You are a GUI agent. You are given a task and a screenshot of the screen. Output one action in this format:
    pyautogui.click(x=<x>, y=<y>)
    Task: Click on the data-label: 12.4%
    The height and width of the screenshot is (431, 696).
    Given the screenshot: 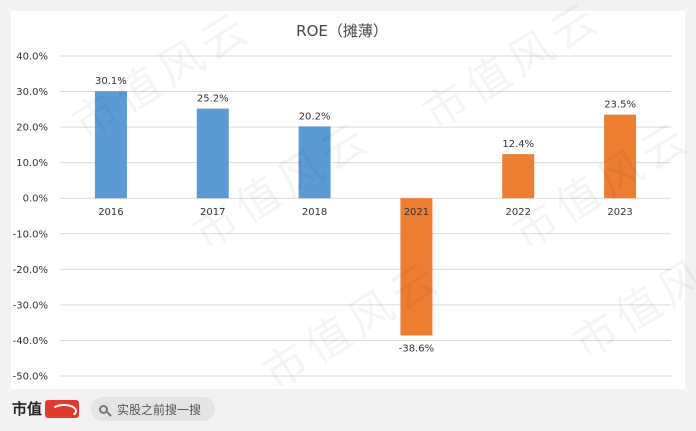 What is the action you would take?
    pyautogui.click(x=518, y=144)
    